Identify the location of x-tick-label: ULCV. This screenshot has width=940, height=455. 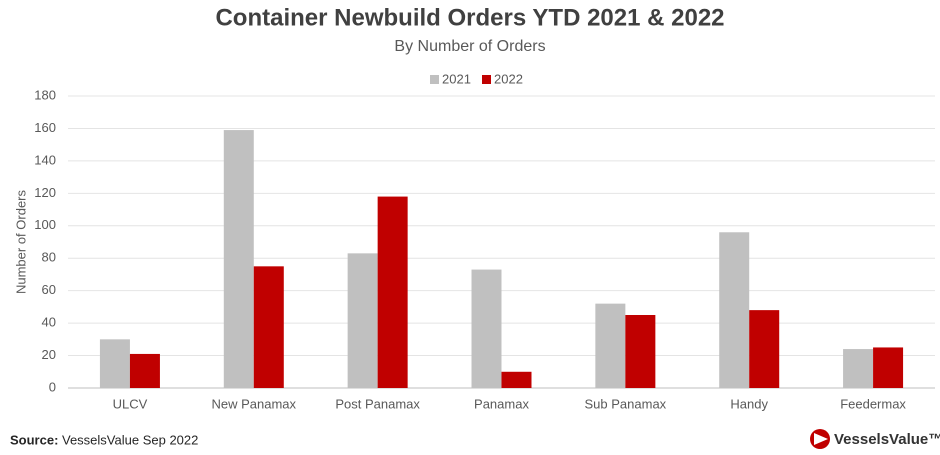
(130, 403).